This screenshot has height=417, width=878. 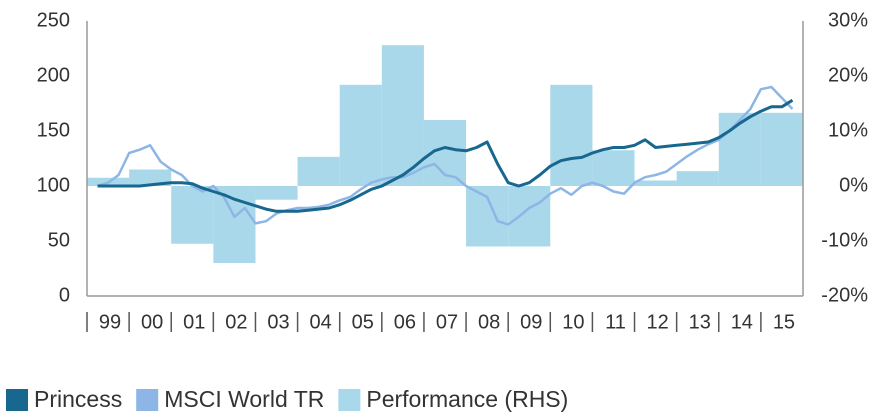 I want to click on legend-label: Princess, so click(x=78, y=399).